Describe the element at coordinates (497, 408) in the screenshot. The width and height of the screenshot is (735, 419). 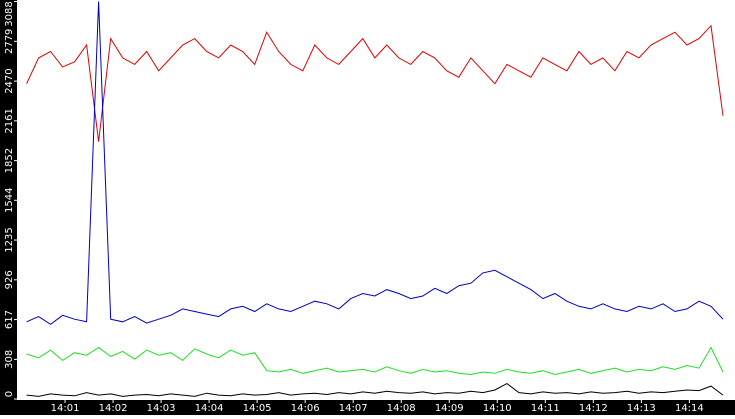
I see `x-tick-label: 14:10` at that location.